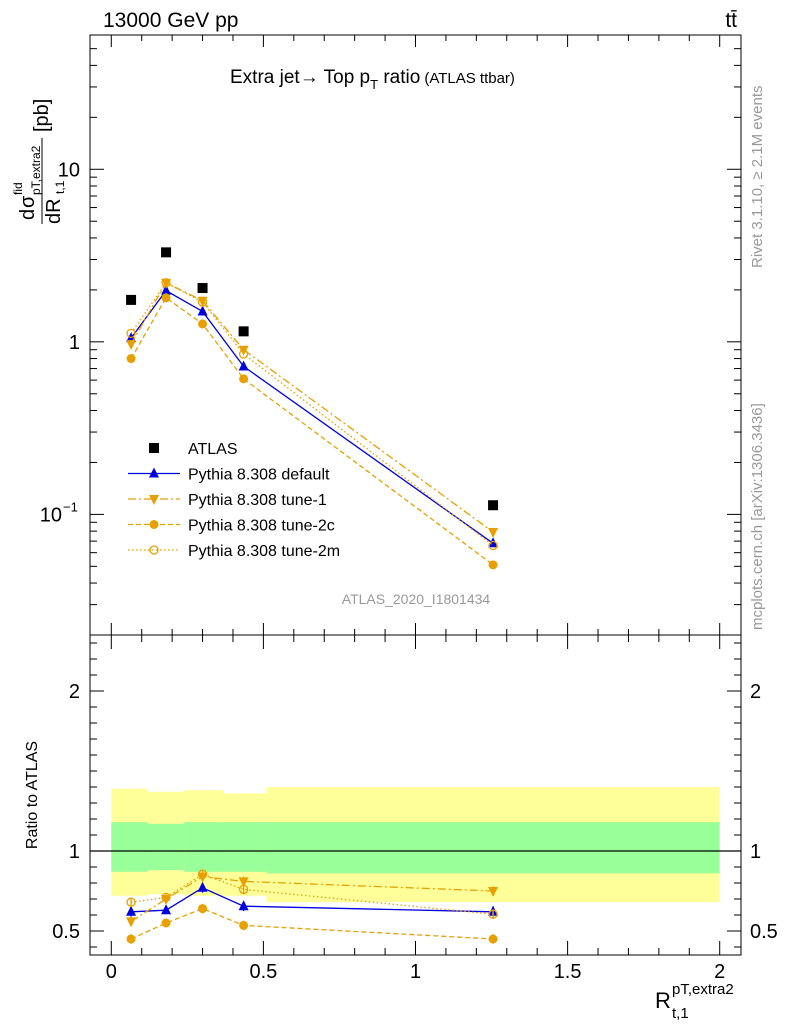  Describe the element at coordinates (69, 170) in the screenshot. I see `main-ytick-label-2: 10` at that location.